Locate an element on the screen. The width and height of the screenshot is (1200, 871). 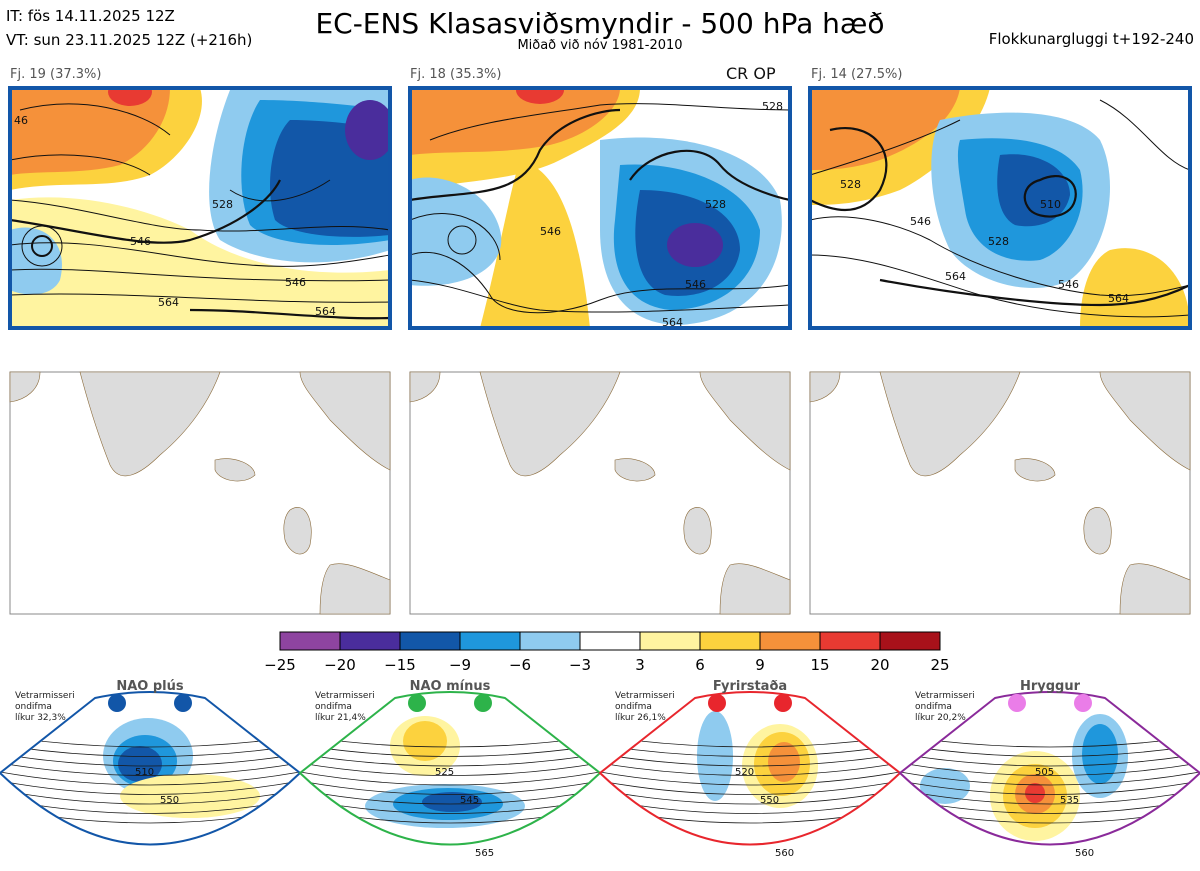
svg-text: 46 is located at coordinates (21, 120).